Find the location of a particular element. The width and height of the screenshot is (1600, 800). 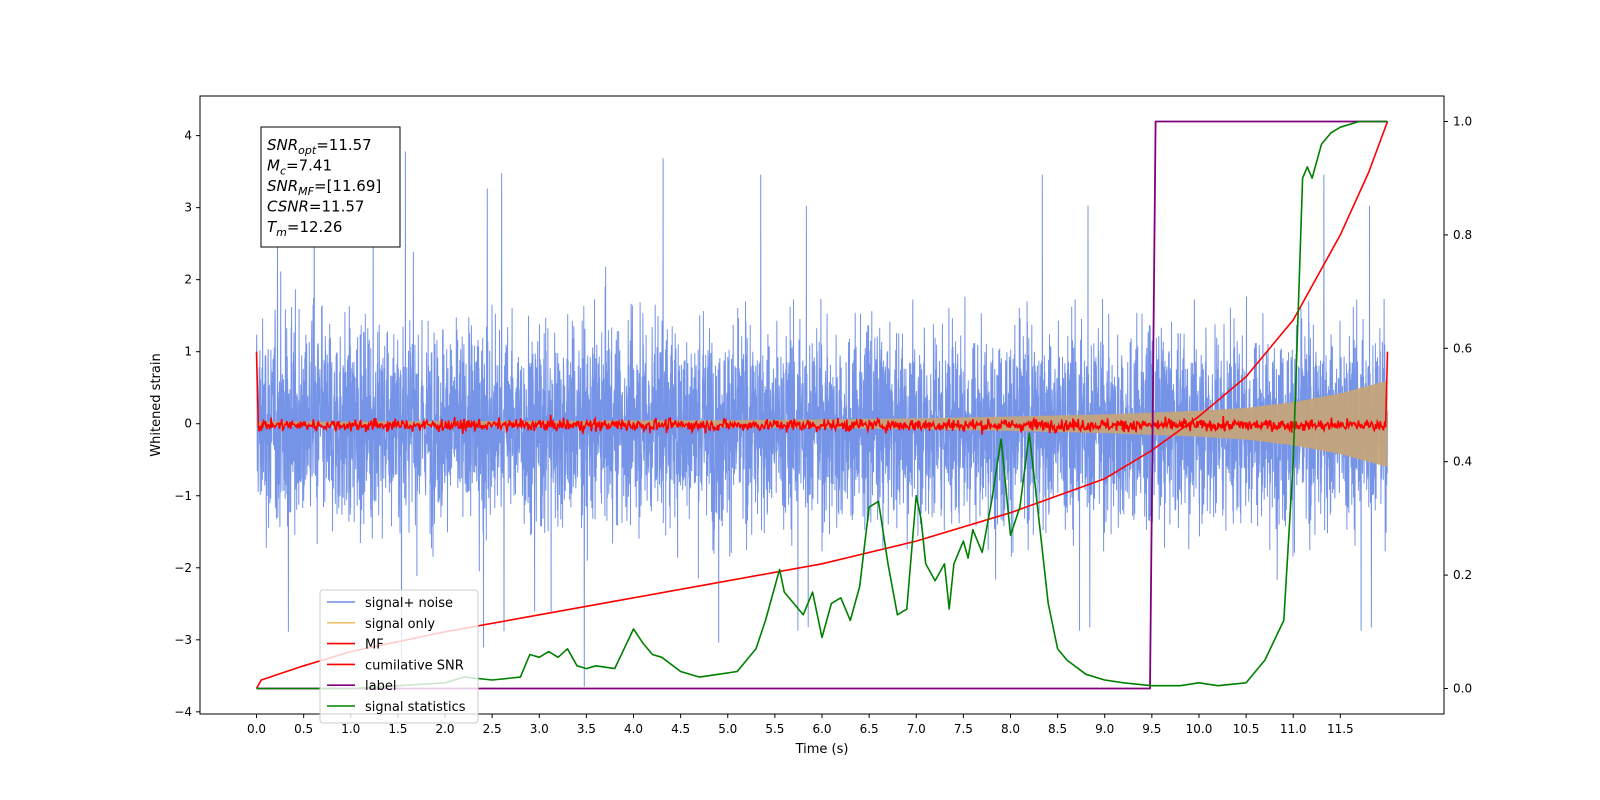

y2-tick-label: 0.8 is located at coordinates (1462, 235).